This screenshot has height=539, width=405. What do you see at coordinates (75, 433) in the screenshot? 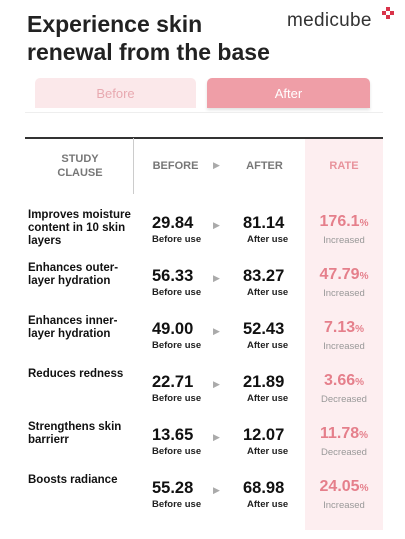
I see `clause: Strengthens skin barrierr` at bounding box center [75, 433].